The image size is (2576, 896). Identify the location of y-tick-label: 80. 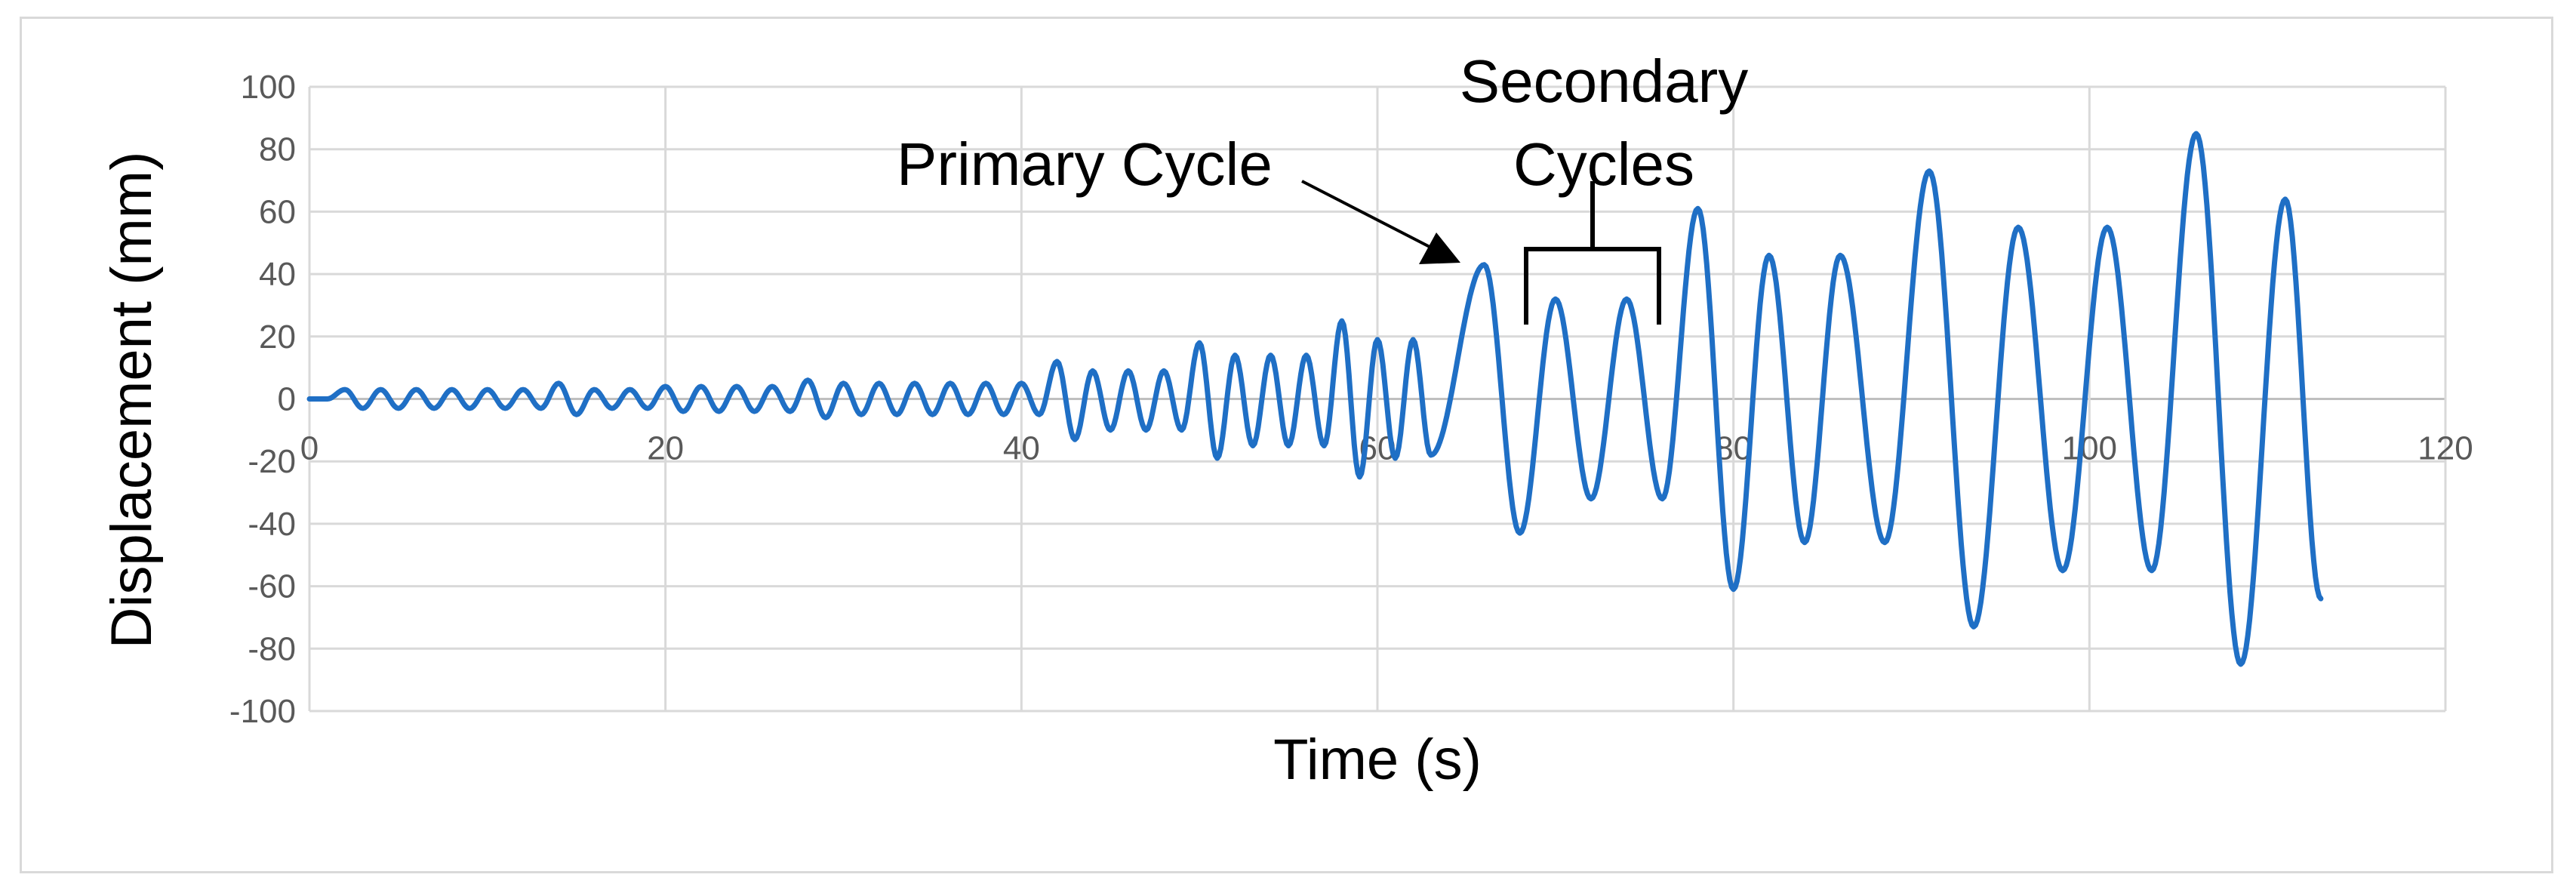
(277, 149).